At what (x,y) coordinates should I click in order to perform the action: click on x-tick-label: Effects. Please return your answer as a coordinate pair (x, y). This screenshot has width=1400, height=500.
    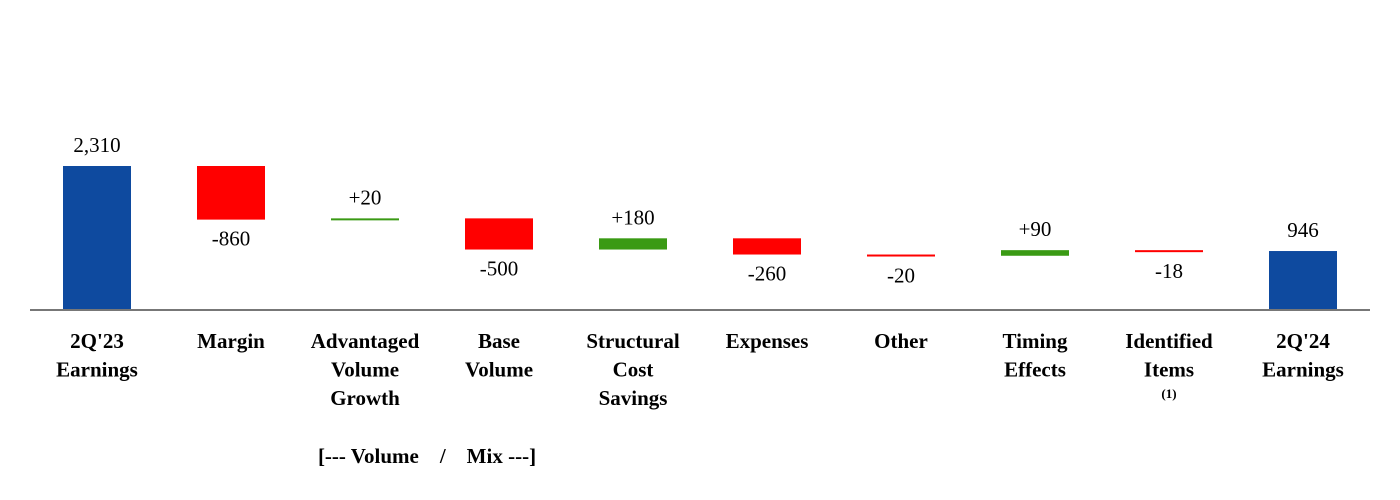
    Looking at the image, I should click on (1035, 370).